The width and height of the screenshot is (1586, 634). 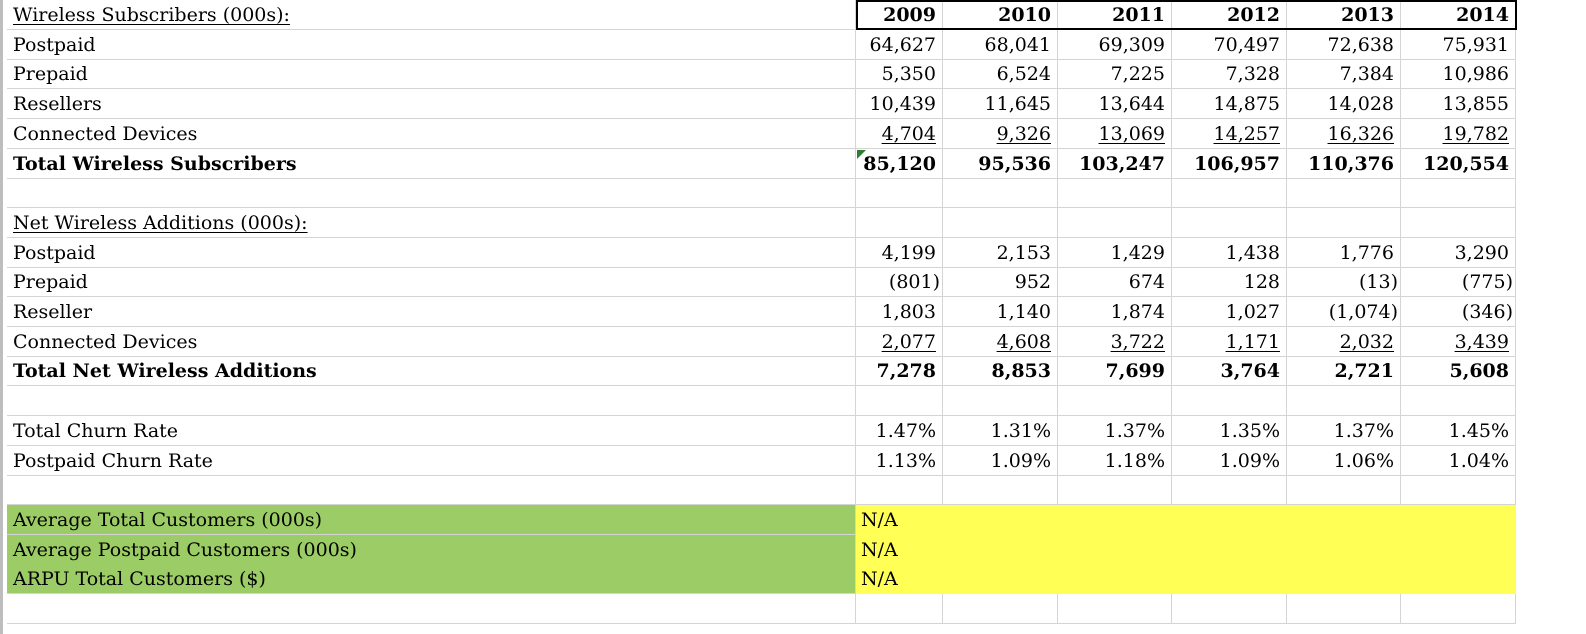 What do you see at coordinates (899, 312) in the screenshot?
I see `value-cell: 1,803` at bounding box center [899, 312].